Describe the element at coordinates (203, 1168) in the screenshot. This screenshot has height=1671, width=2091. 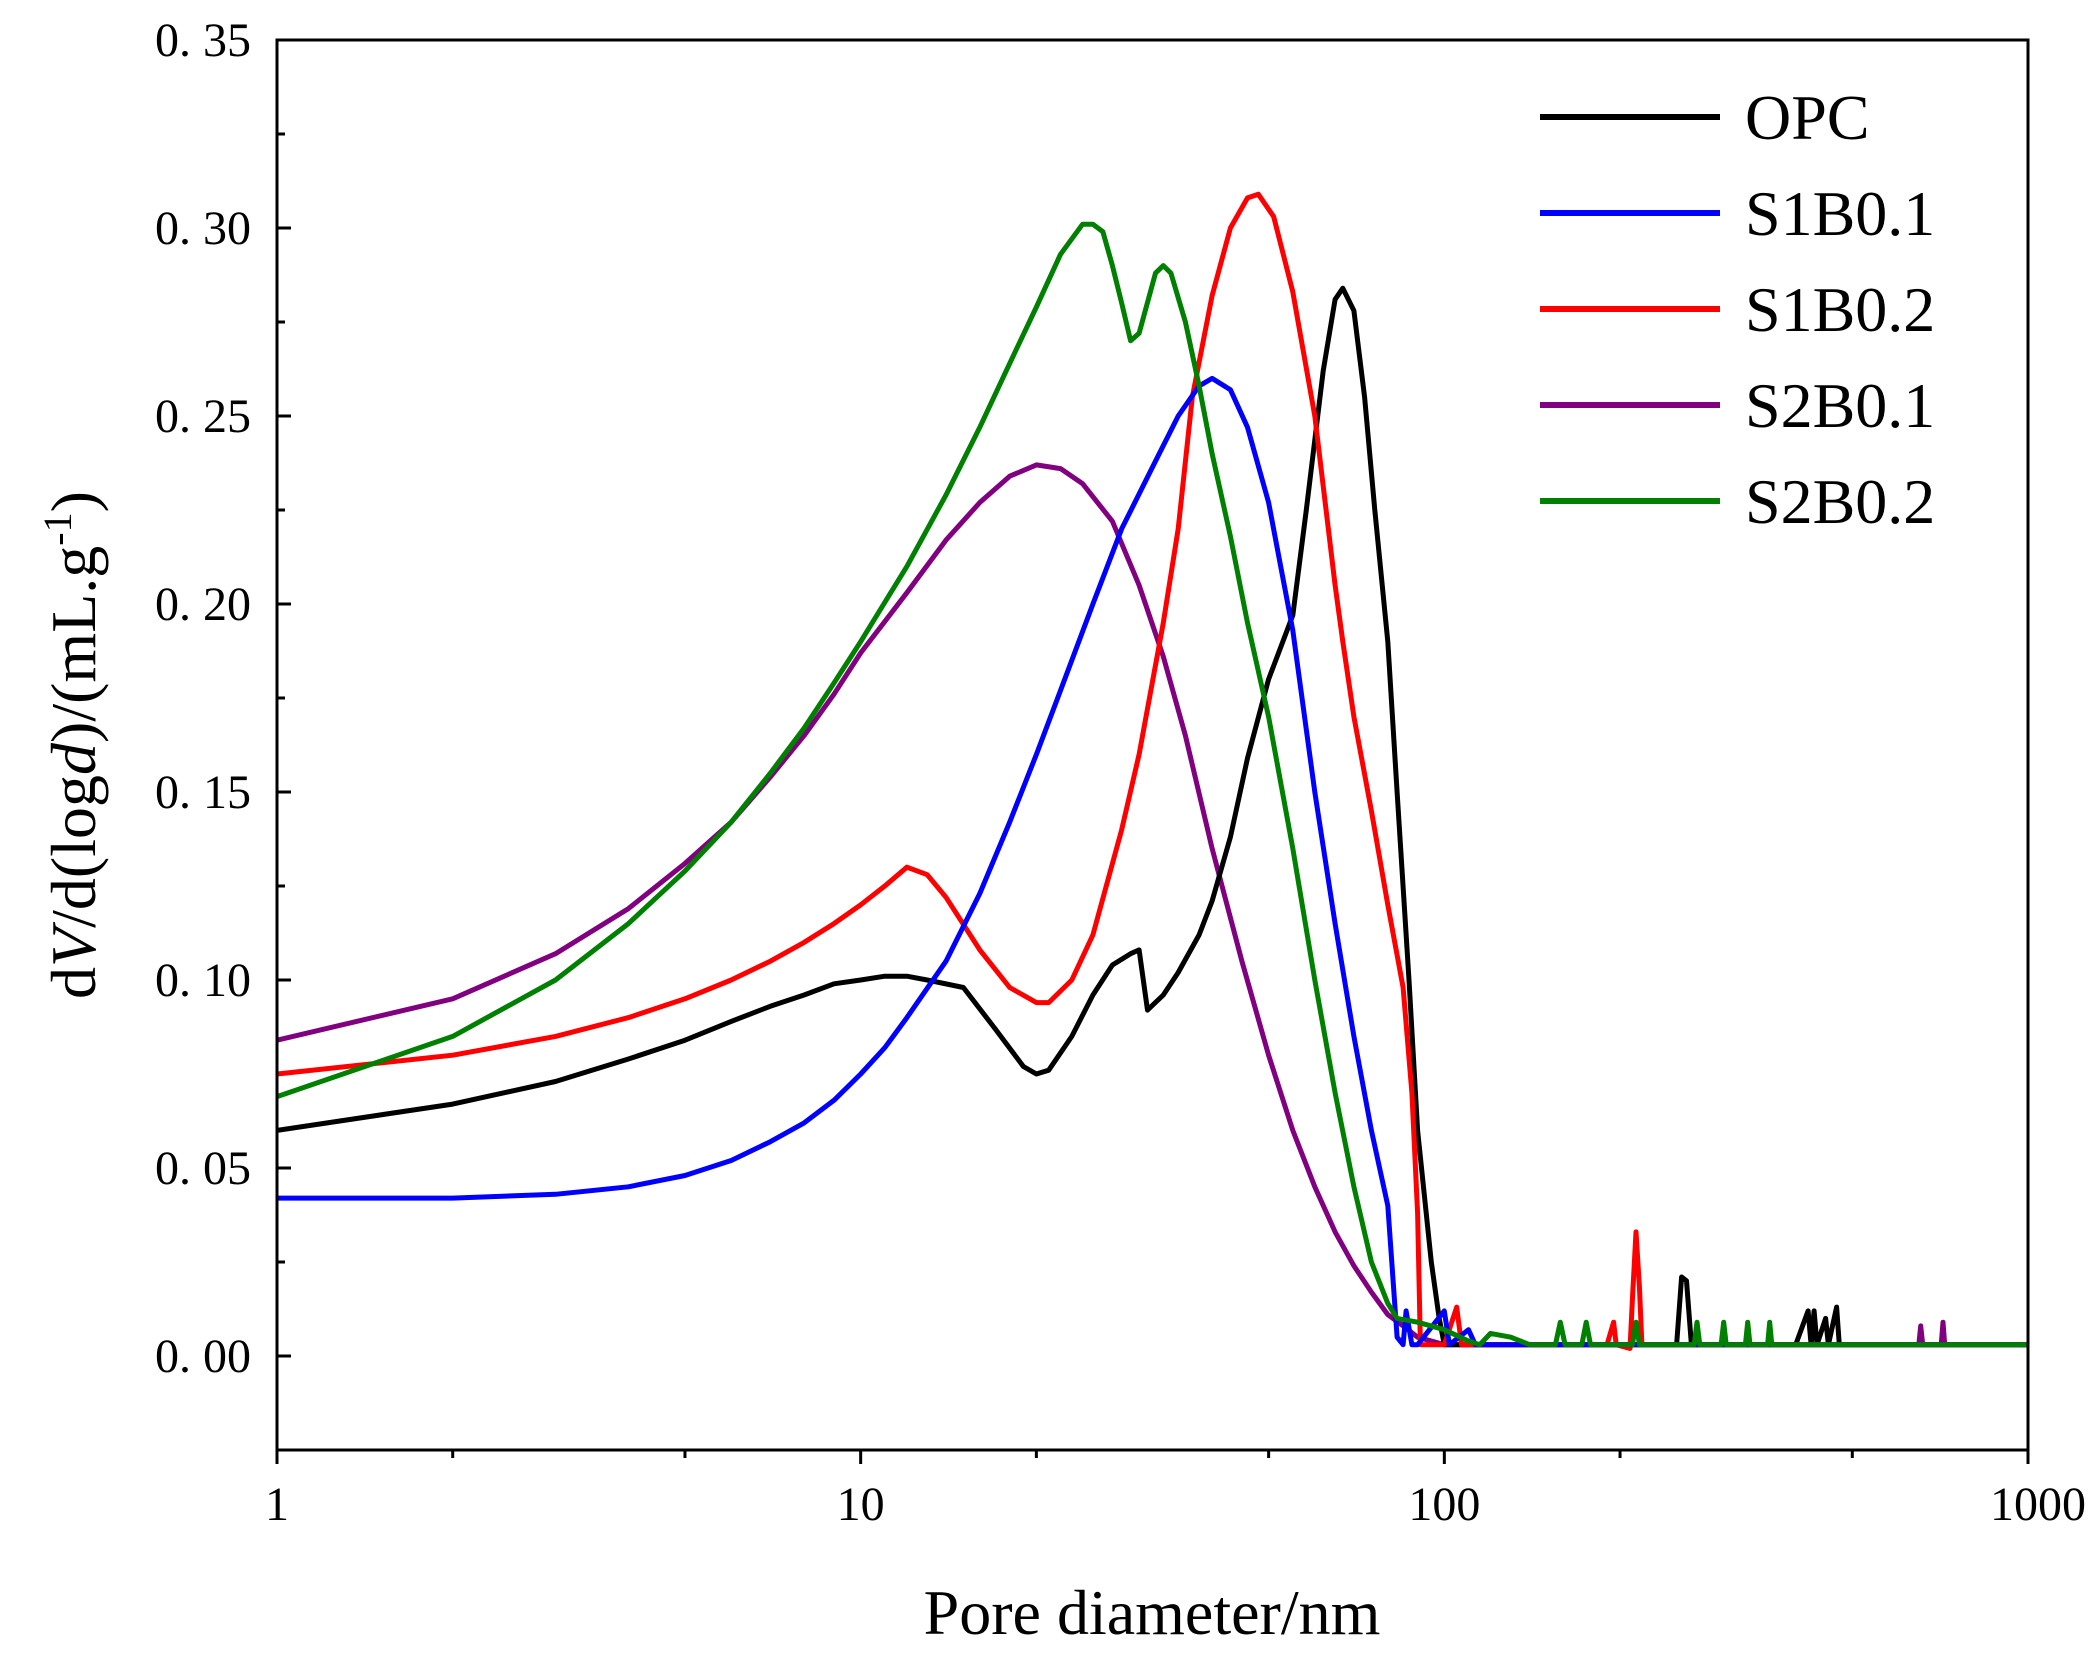
I see `y-tick-label: 0. 05` at that location.